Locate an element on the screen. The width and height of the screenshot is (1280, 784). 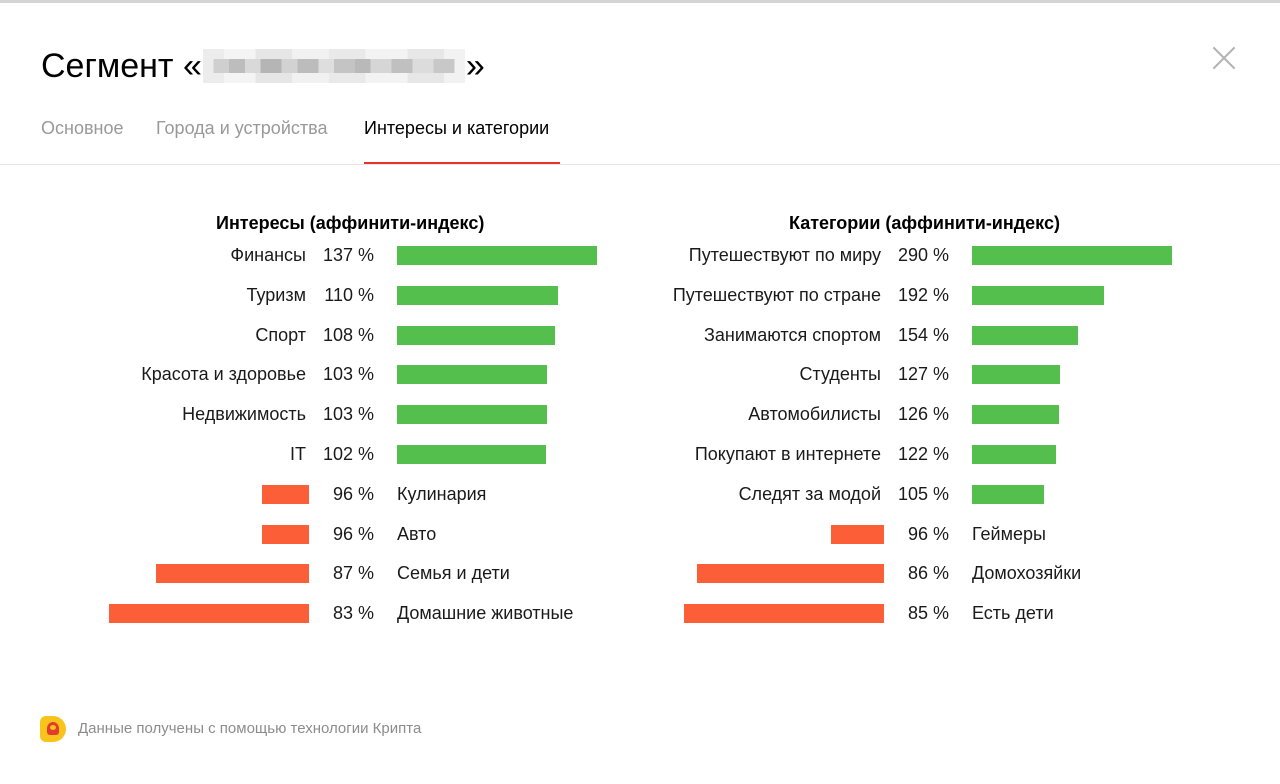
bar-label: Студенты is located at coordinates (840, 374).